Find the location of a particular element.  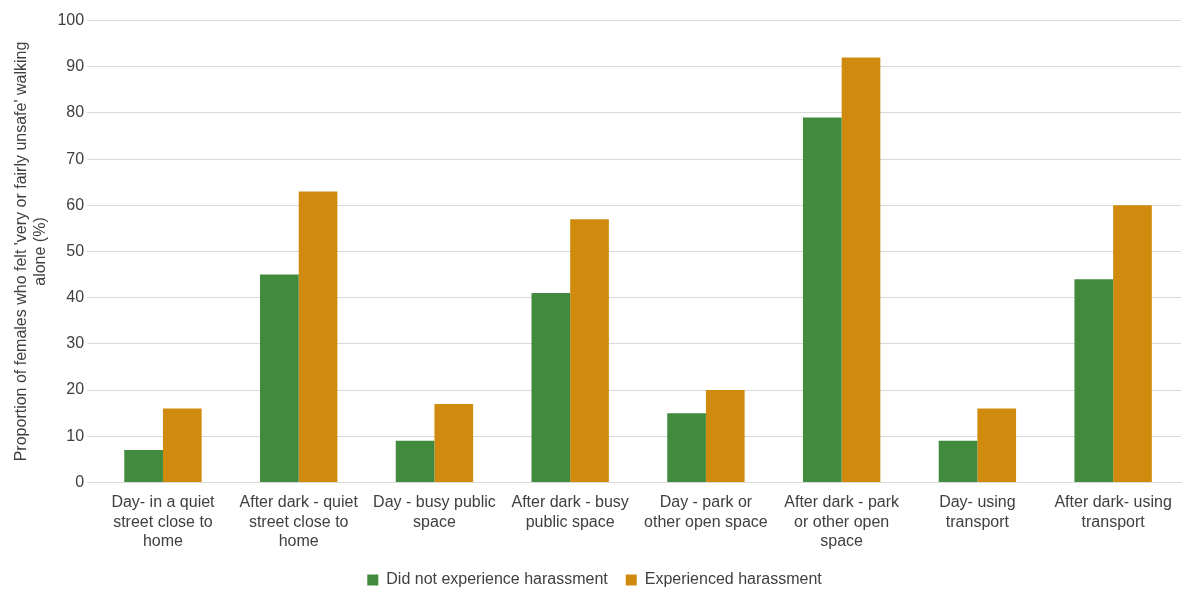

x-tick-label: Day - park or other open space is located at coordinates (706, 511).